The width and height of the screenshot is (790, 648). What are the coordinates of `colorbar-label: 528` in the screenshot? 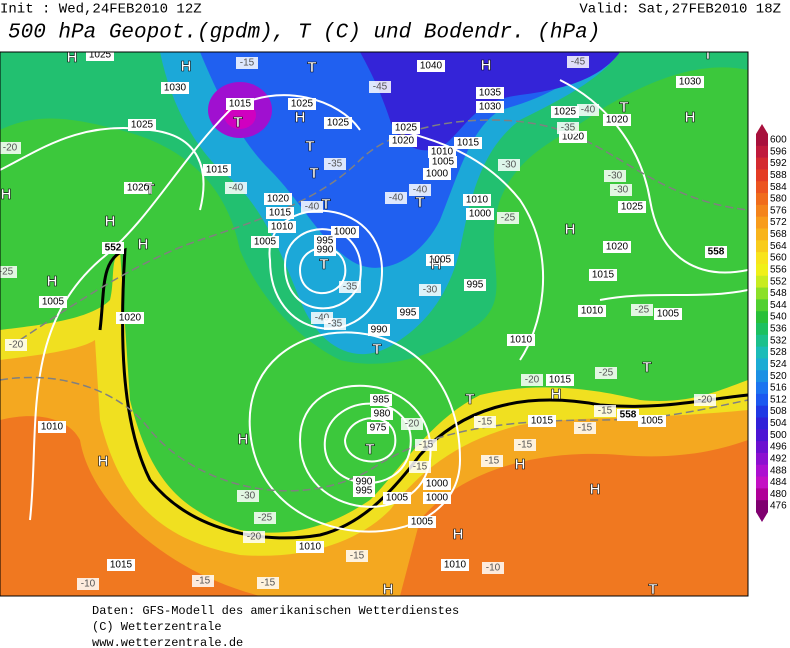 It's located at (778, 352).